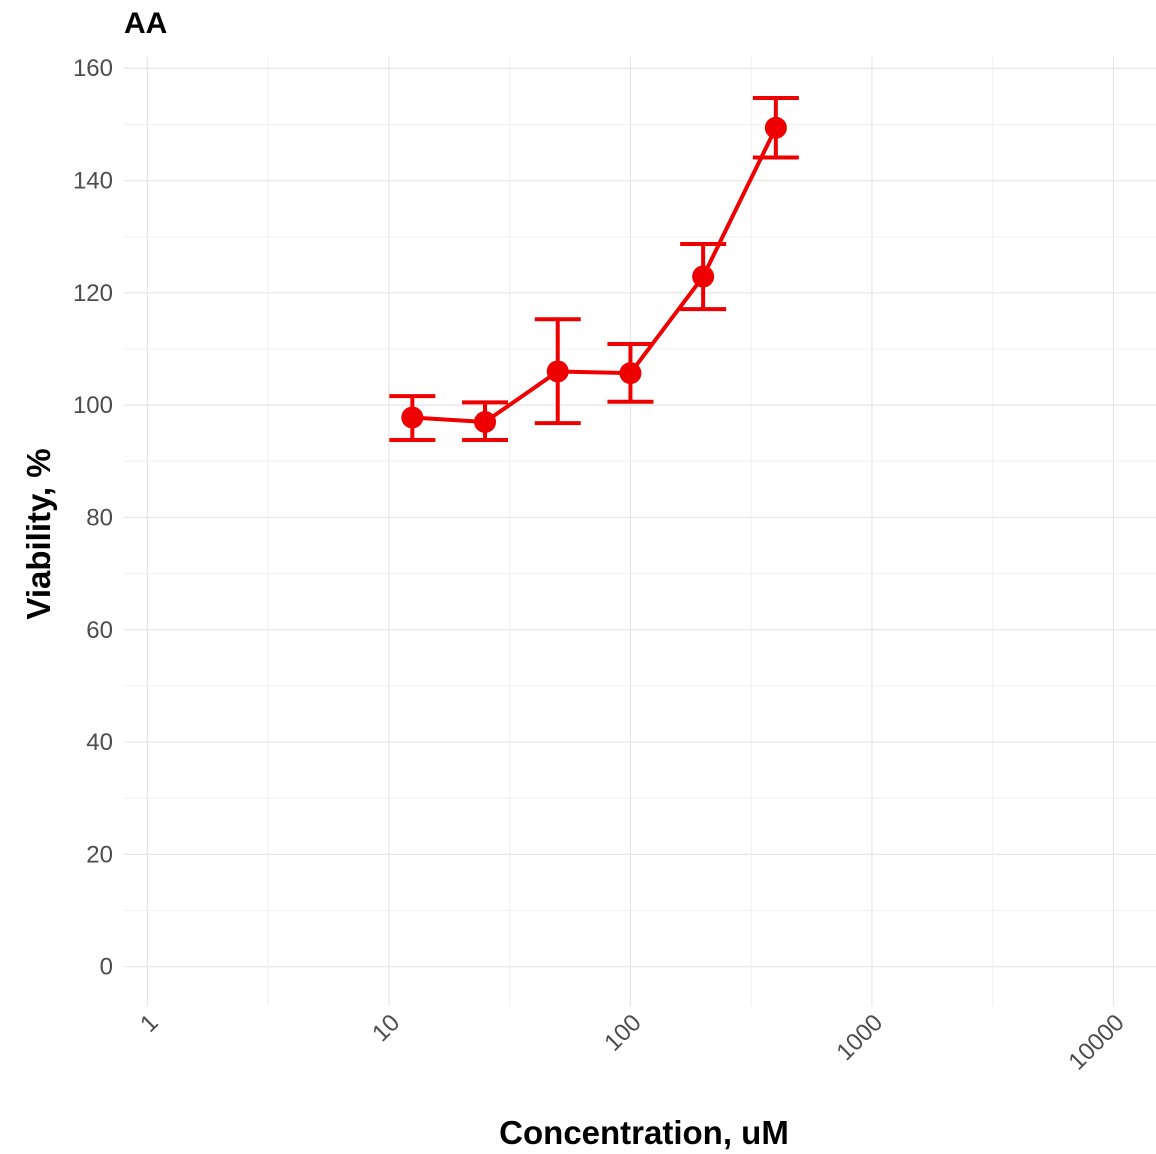 This screenshot has width=1156, height=1154. What do you see at coordinates (145, 23) in the screenshot?
I see `chart-title: AA` at bounding box center [145, 23].